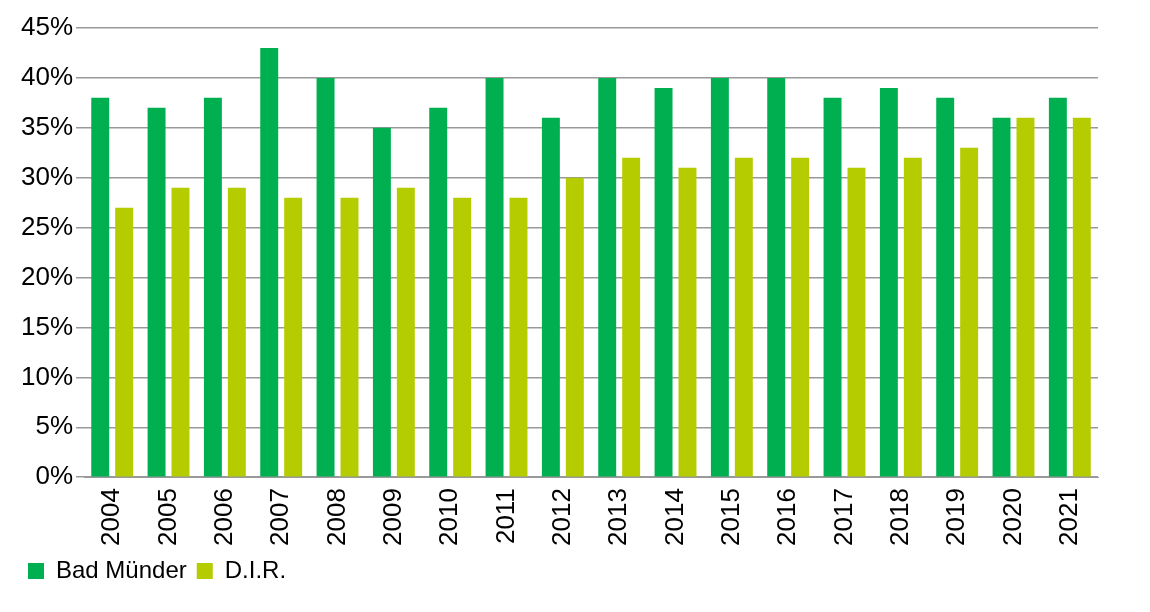 This screenshot has width=1150, height=612. Describe the element at coordinates (448, 517) in the screenshot. I see `x-tick-label: 2010` at that location.